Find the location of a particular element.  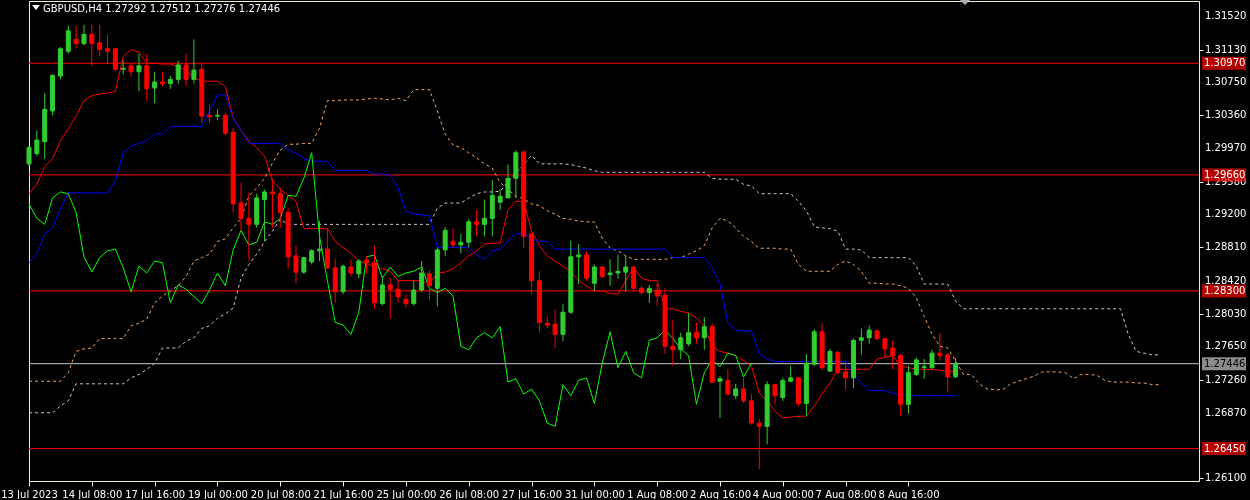

x-tick-label: 20 Jul 08:00 is located at coordinates (280, 494).